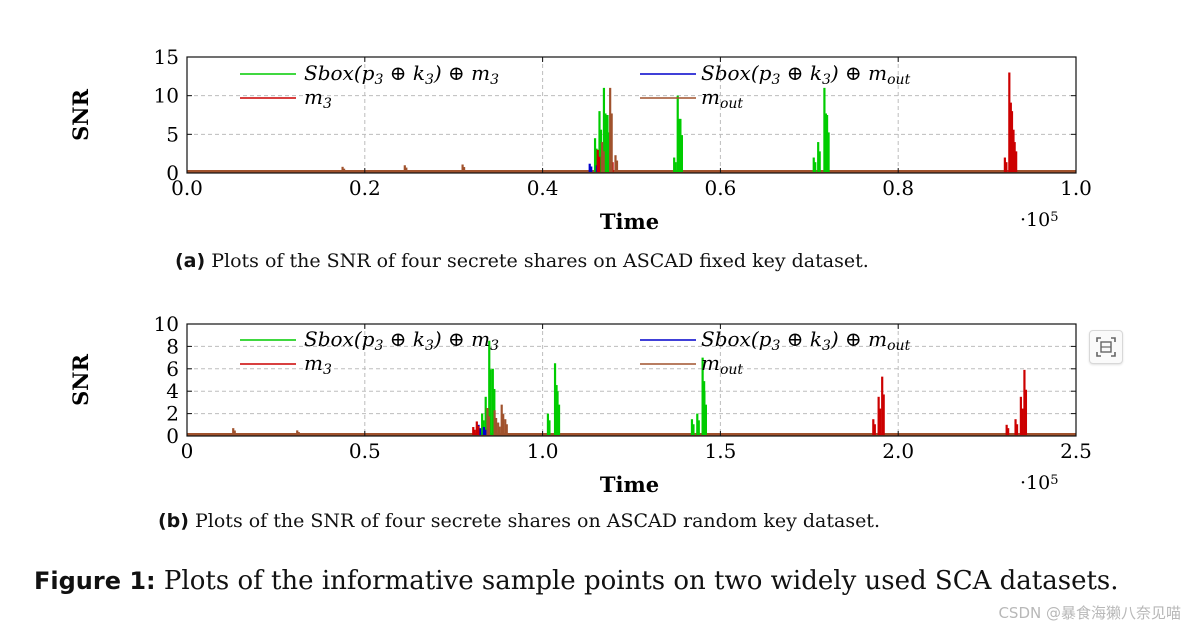 This screenshot has height=635, width=1191. I want to click on caption-a-label: (a), so click(190, 261).